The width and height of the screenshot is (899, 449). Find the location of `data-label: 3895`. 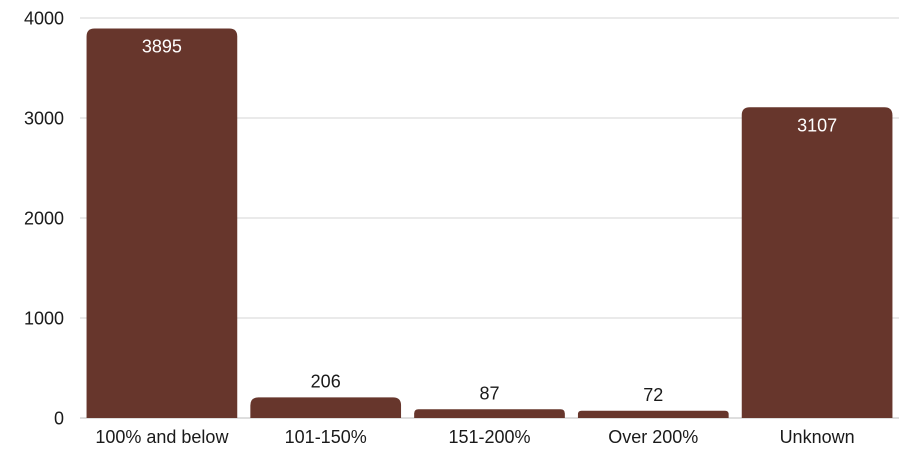

data-label: 3895 is located at coordinates (162, 47).